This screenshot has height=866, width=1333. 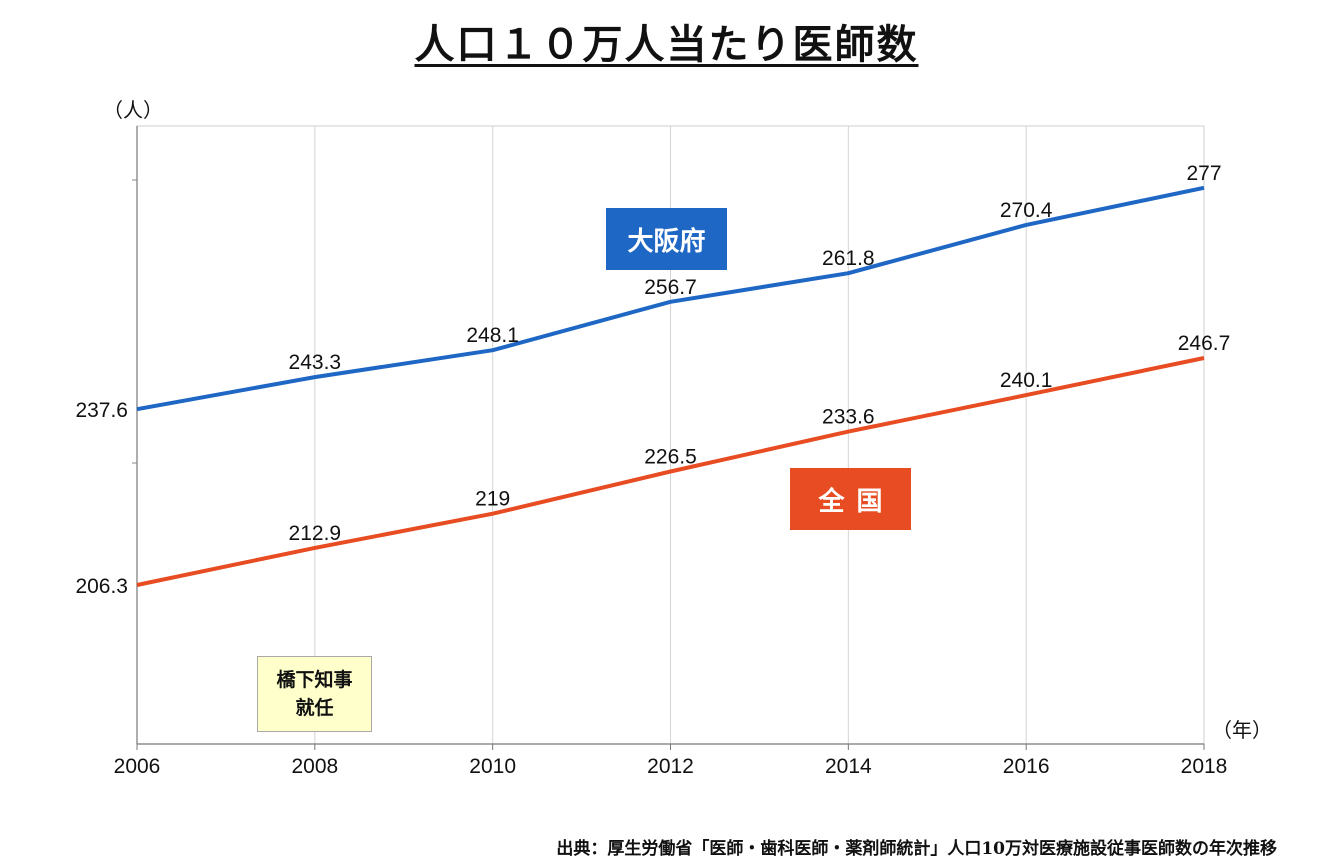 I want to click on series-label-osaka: 大阪府, so click(x=666, y=239).